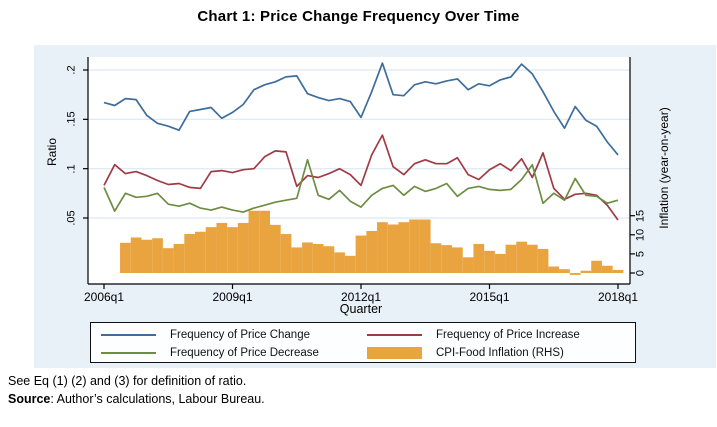  What do you see at coordinates (71, 70) in the screenshot?
I see `left-axis-tick-label: .2` at bounding box center [71, 70].